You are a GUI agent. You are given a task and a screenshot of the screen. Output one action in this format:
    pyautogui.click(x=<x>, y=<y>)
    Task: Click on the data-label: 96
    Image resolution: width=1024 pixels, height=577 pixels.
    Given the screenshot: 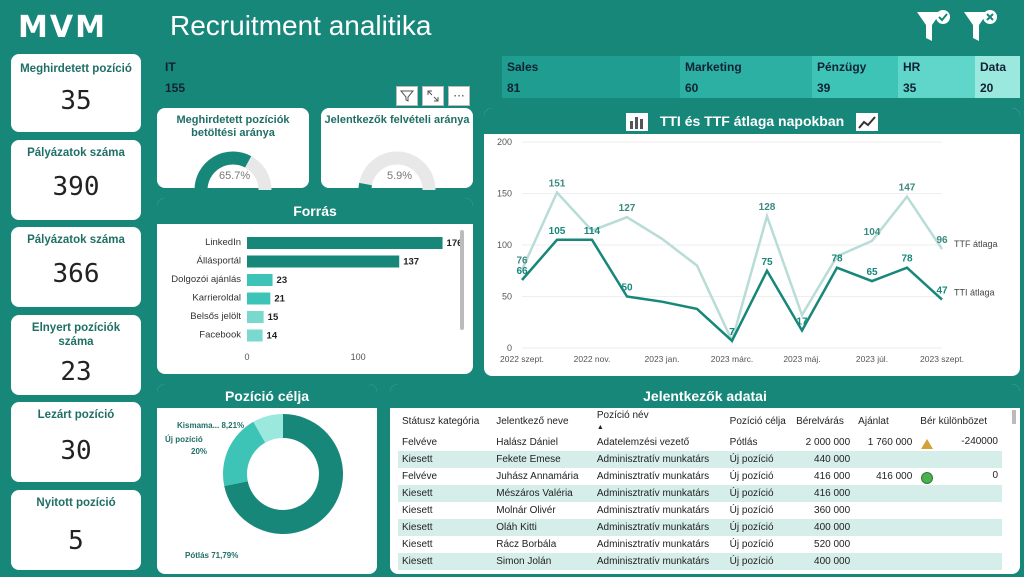 What is the action you would take?
    pyautogui.click(x=942, y=240)
    